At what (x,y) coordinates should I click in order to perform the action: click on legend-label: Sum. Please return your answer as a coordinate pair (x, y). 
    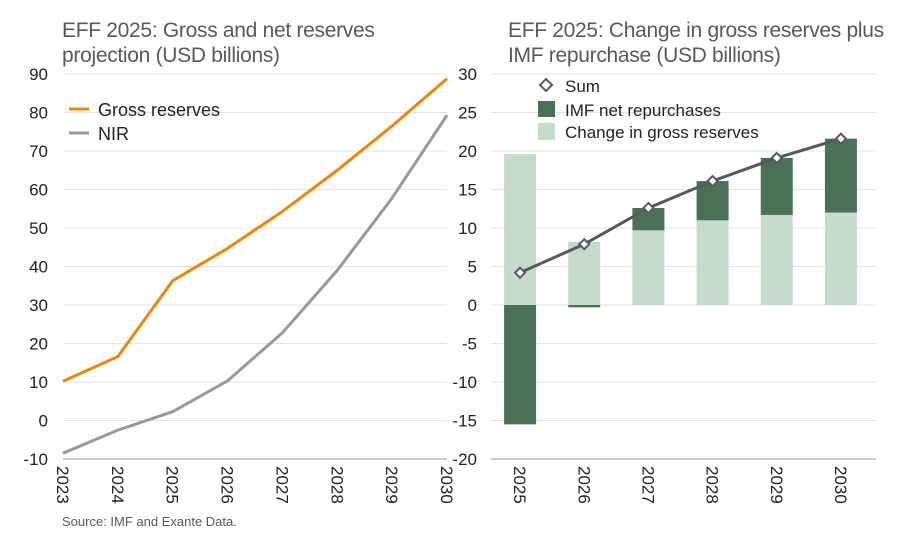
    Looking at the image, I should click on (582, 86).